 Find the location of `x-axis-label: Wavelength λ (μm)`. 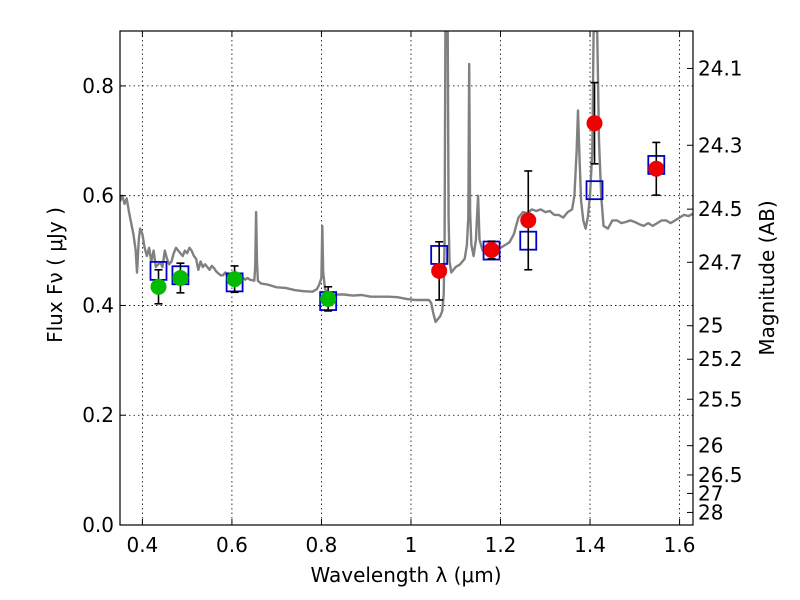

x-axis-label: Wavelength λ (μm) is located at coordinates (405, 575).